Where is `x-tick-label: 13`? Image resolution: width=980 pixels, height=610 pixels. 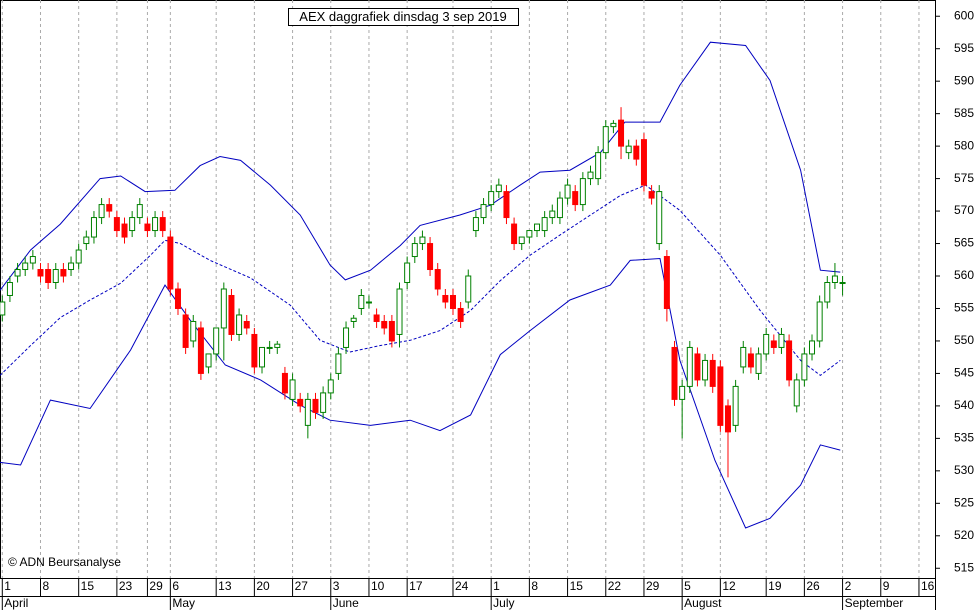 x-tick-label: 13 is located at coordinates (225, 586).